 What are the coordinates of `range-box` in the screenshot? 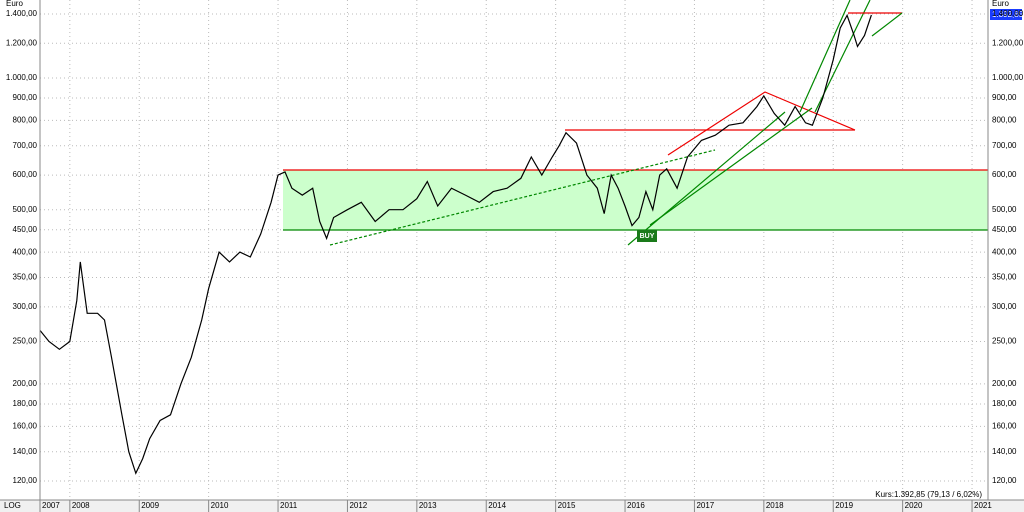 It's located at (635, 200).